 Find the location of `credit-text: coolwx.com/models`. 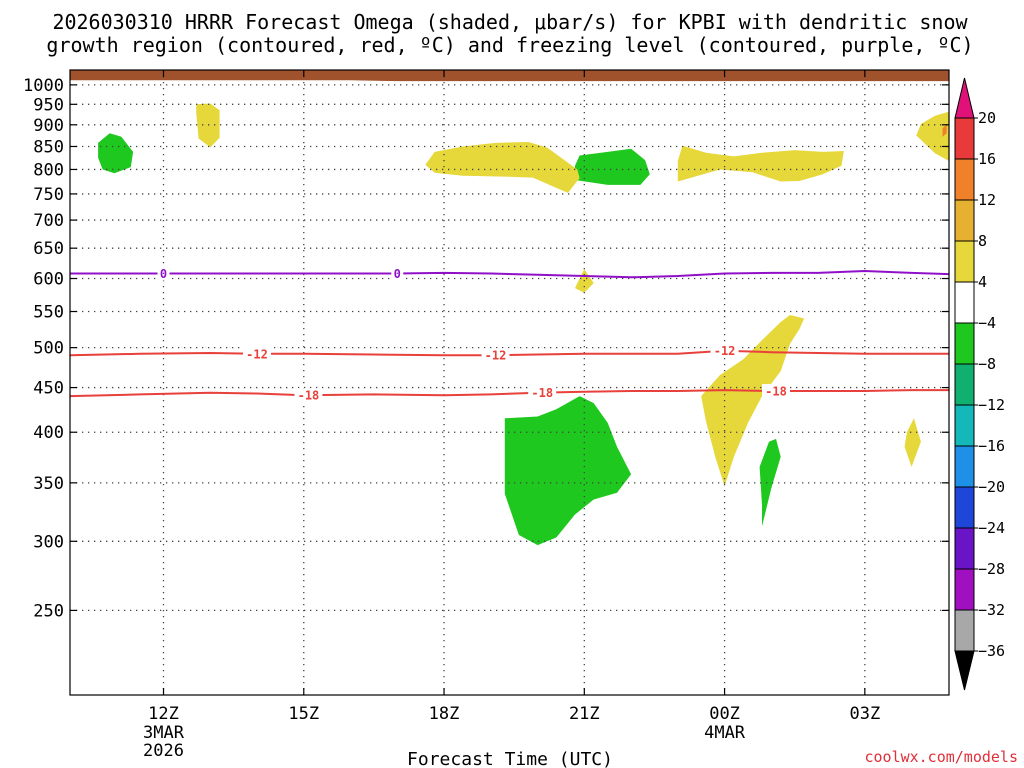

credit-text: coolwx.com/models is located at coordinates (941, 757).